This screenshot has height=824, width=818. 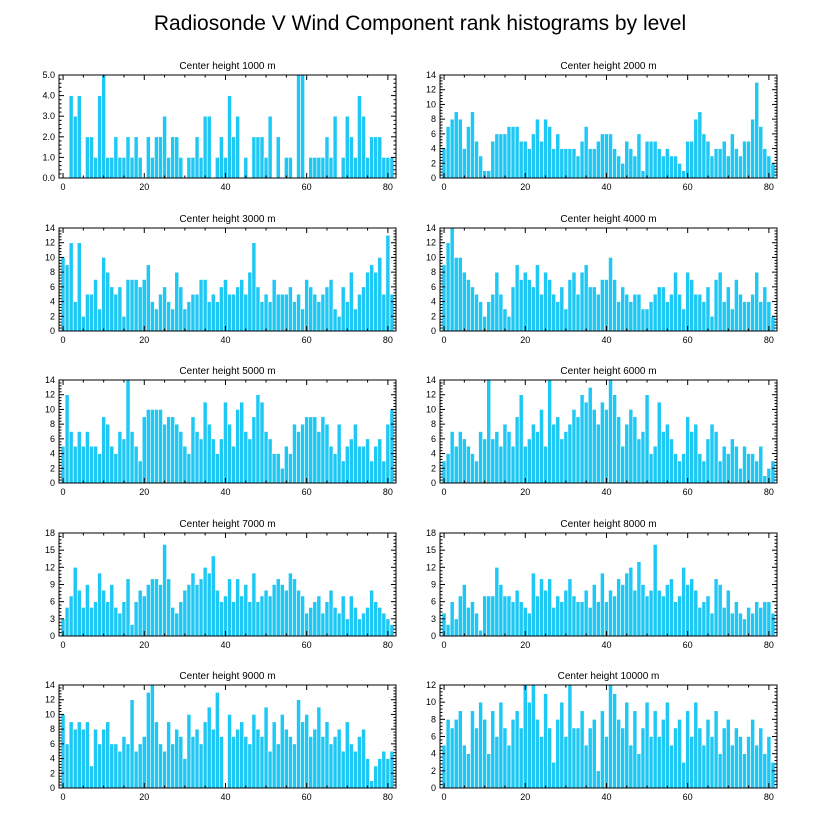 I want to click on y-tick-label: 12, so click(x=431, y=685).